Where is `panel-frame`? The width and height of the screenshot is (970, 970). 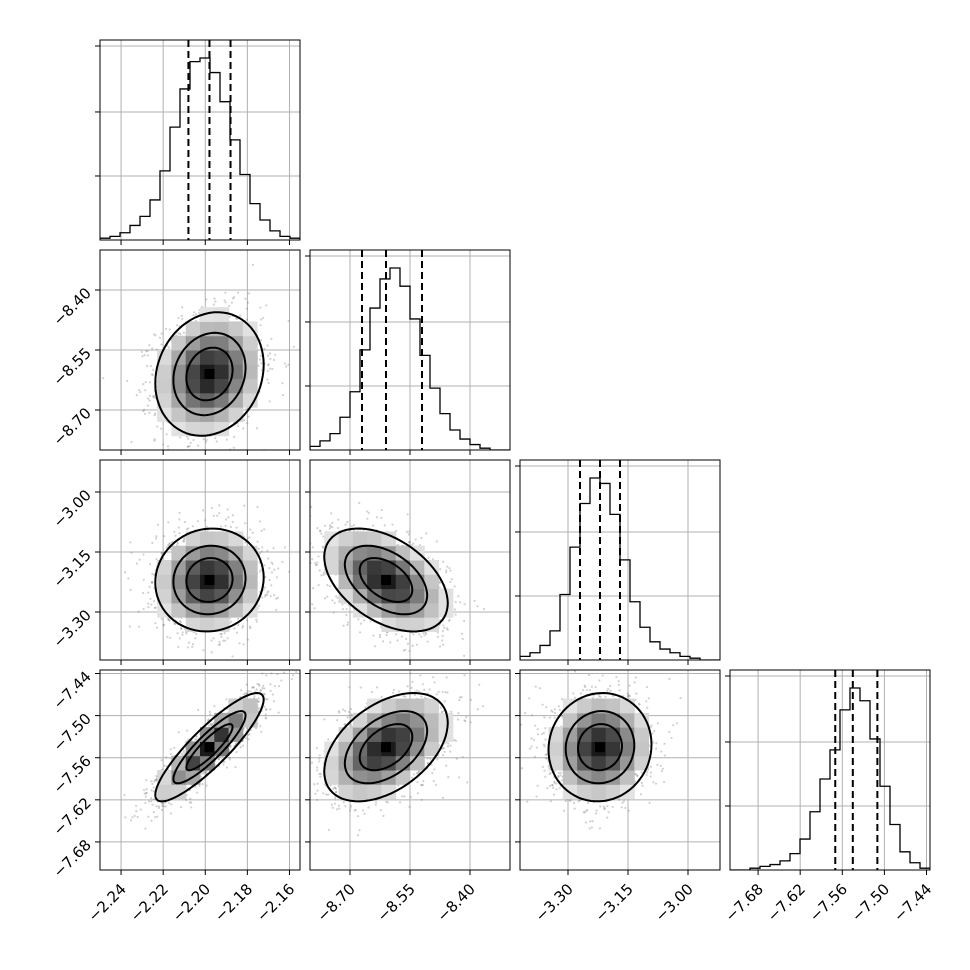 panel-frame is located at coordinates (200, 350).